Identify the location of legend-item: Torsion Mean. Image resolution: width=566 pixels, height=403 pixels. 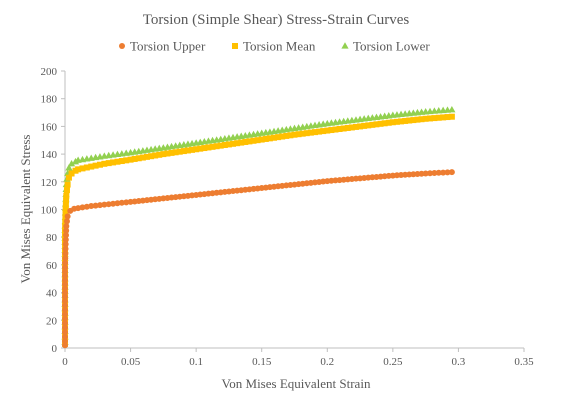
(274, 46).